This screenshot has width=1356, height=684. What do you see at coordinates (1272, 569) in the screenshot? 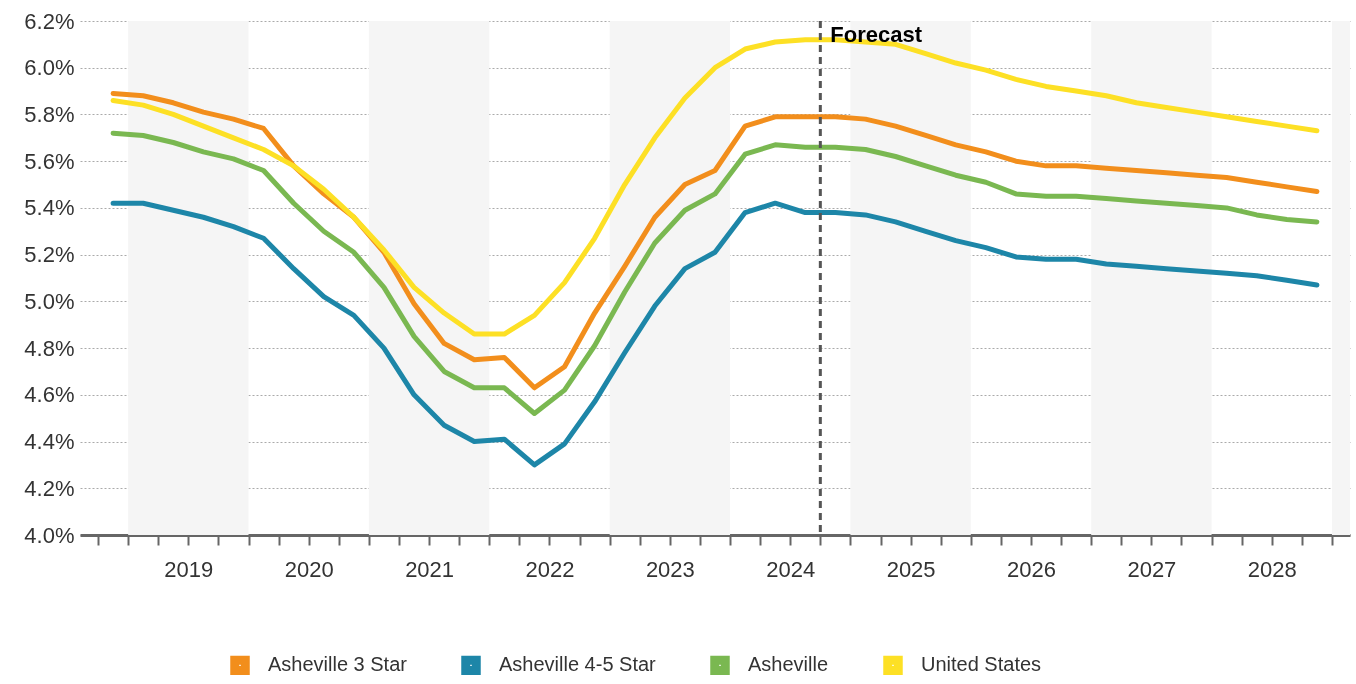
I see `x-tick-label: 2028` at bounding box center [1272, 569].